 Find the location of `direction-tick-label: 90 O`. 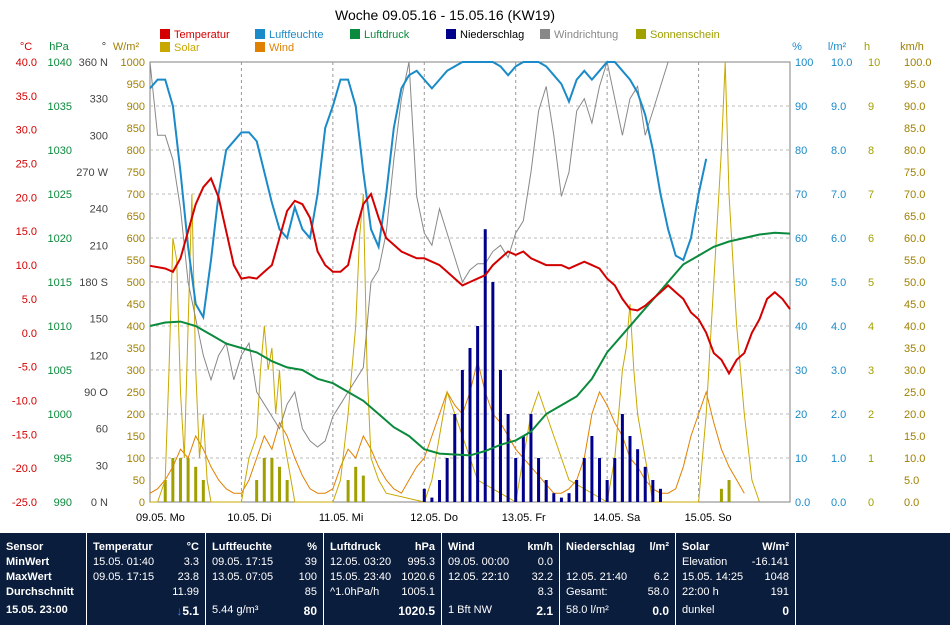

direction-tick-label: 90 O is located at coordinates (96, 393).